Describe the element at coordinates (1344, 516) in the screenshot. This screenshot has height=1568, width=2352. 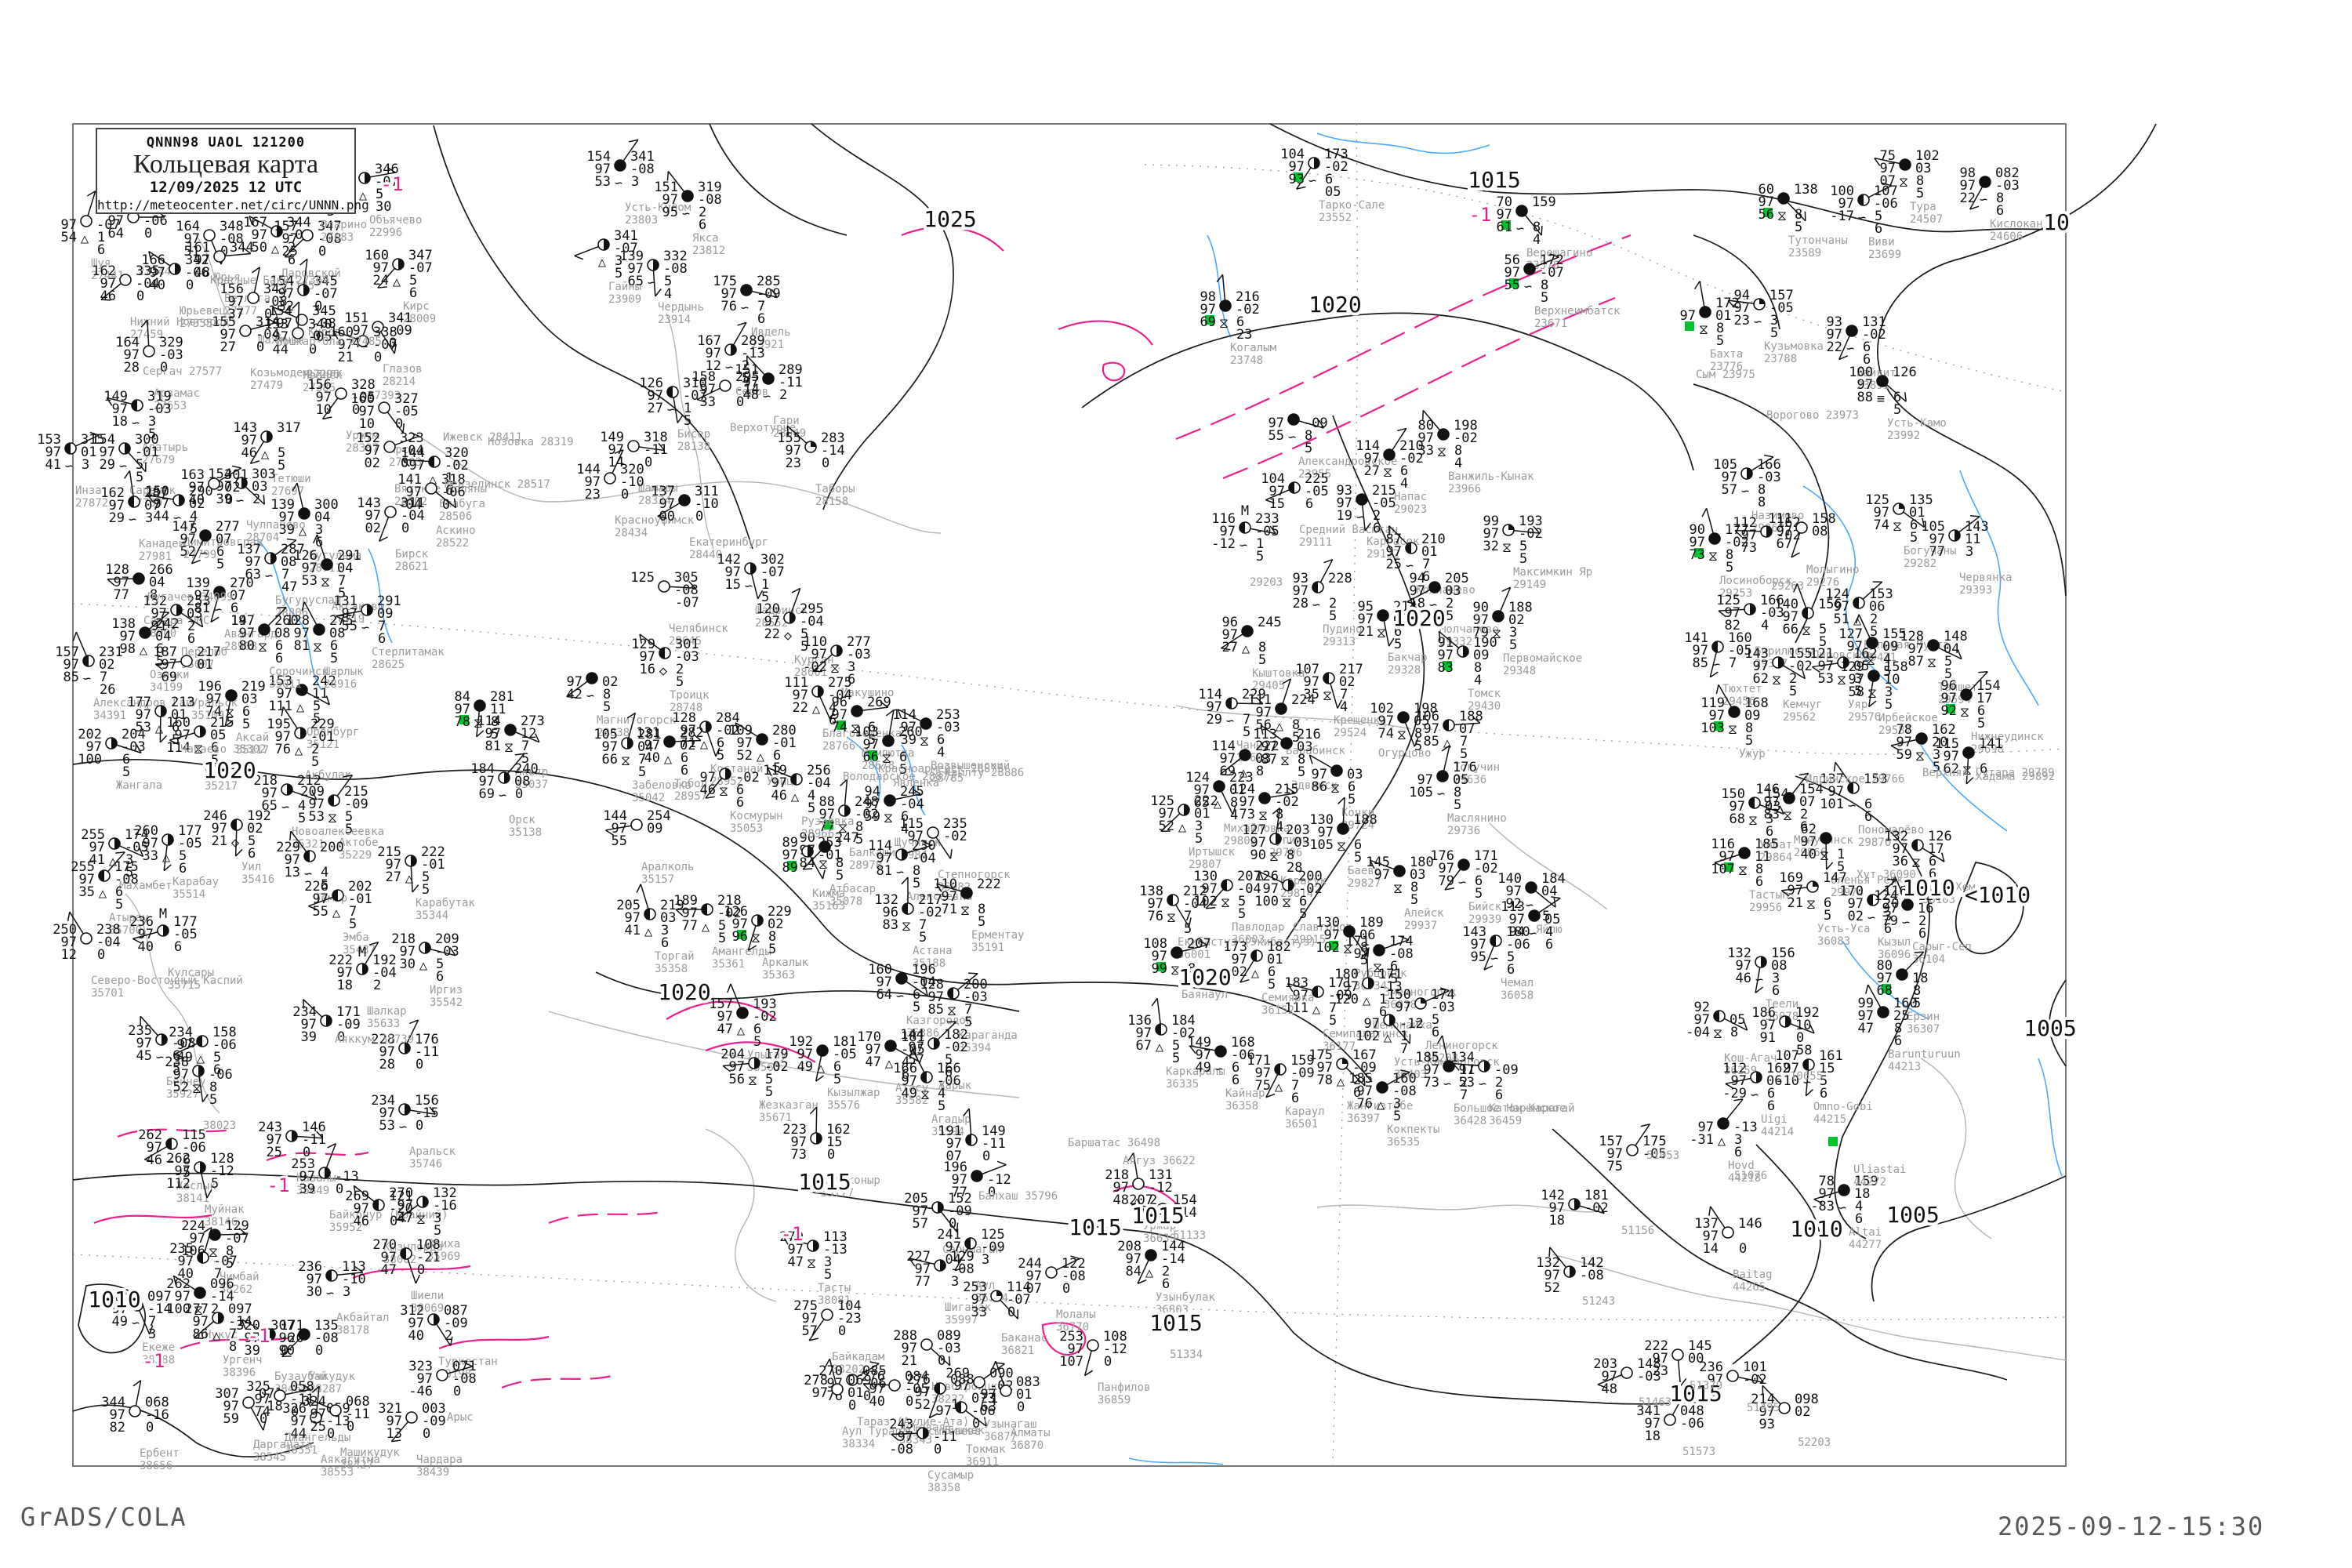
I see `station-text: 19` at that location.